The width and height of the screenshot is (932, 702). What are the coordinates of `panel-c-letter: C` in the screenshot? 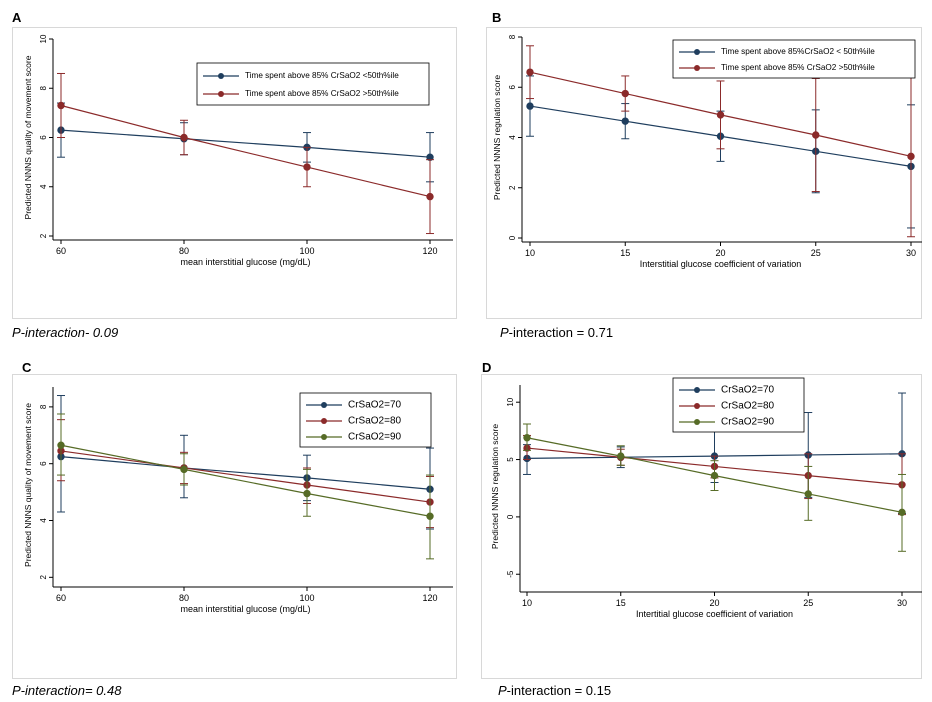 It's located at (27, 367).